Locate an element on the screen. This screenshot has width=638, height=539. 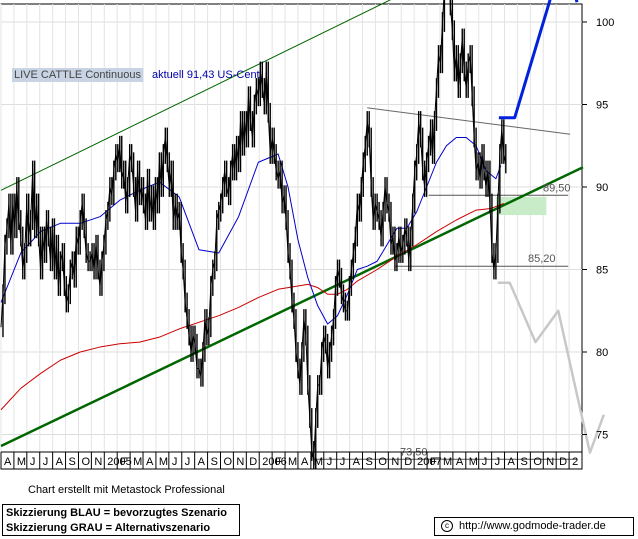
source-url-box: c http://www.godmode-trader.de is located at coordinates (534, 526).